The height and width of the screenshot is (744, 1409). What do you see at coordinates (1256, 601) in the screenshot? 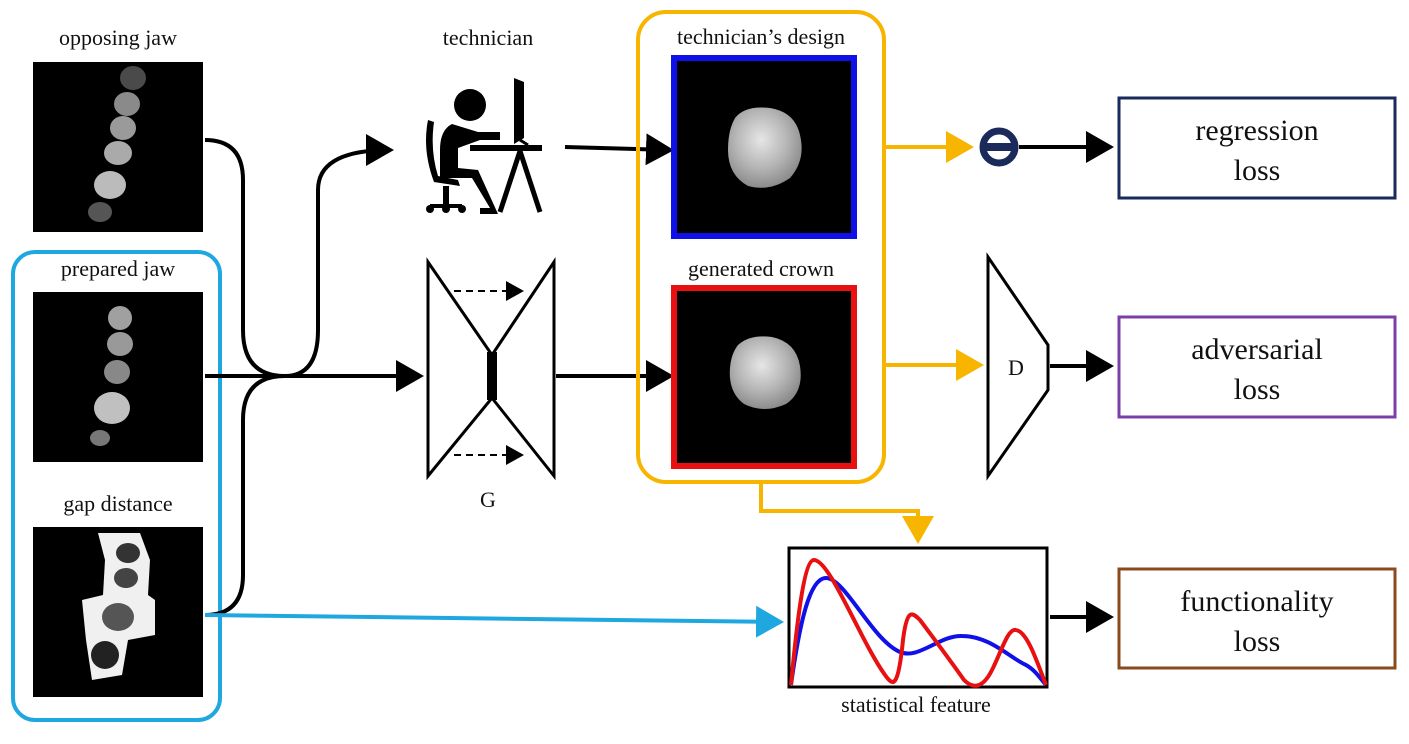
I see `functionality-loss-line1: functionality` at bounding box center [1256, 601].